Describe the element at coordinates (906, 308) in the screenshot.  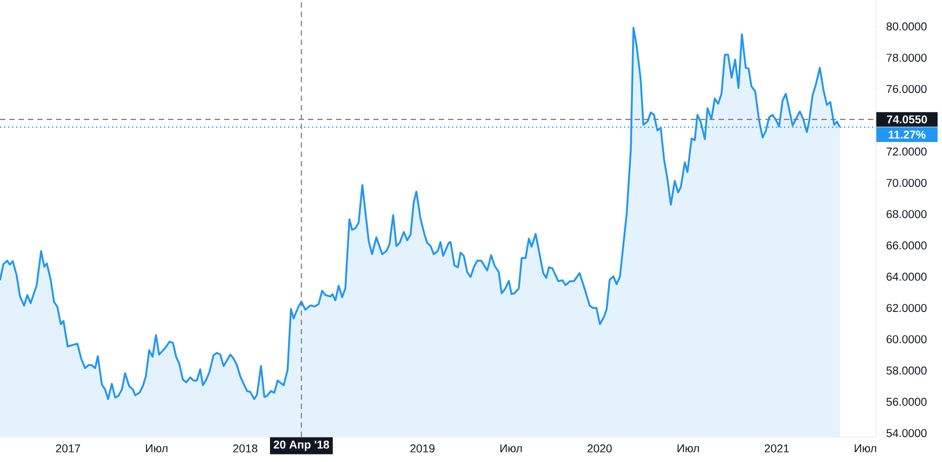
I see `y-tick-label: 62.0000` at that location.